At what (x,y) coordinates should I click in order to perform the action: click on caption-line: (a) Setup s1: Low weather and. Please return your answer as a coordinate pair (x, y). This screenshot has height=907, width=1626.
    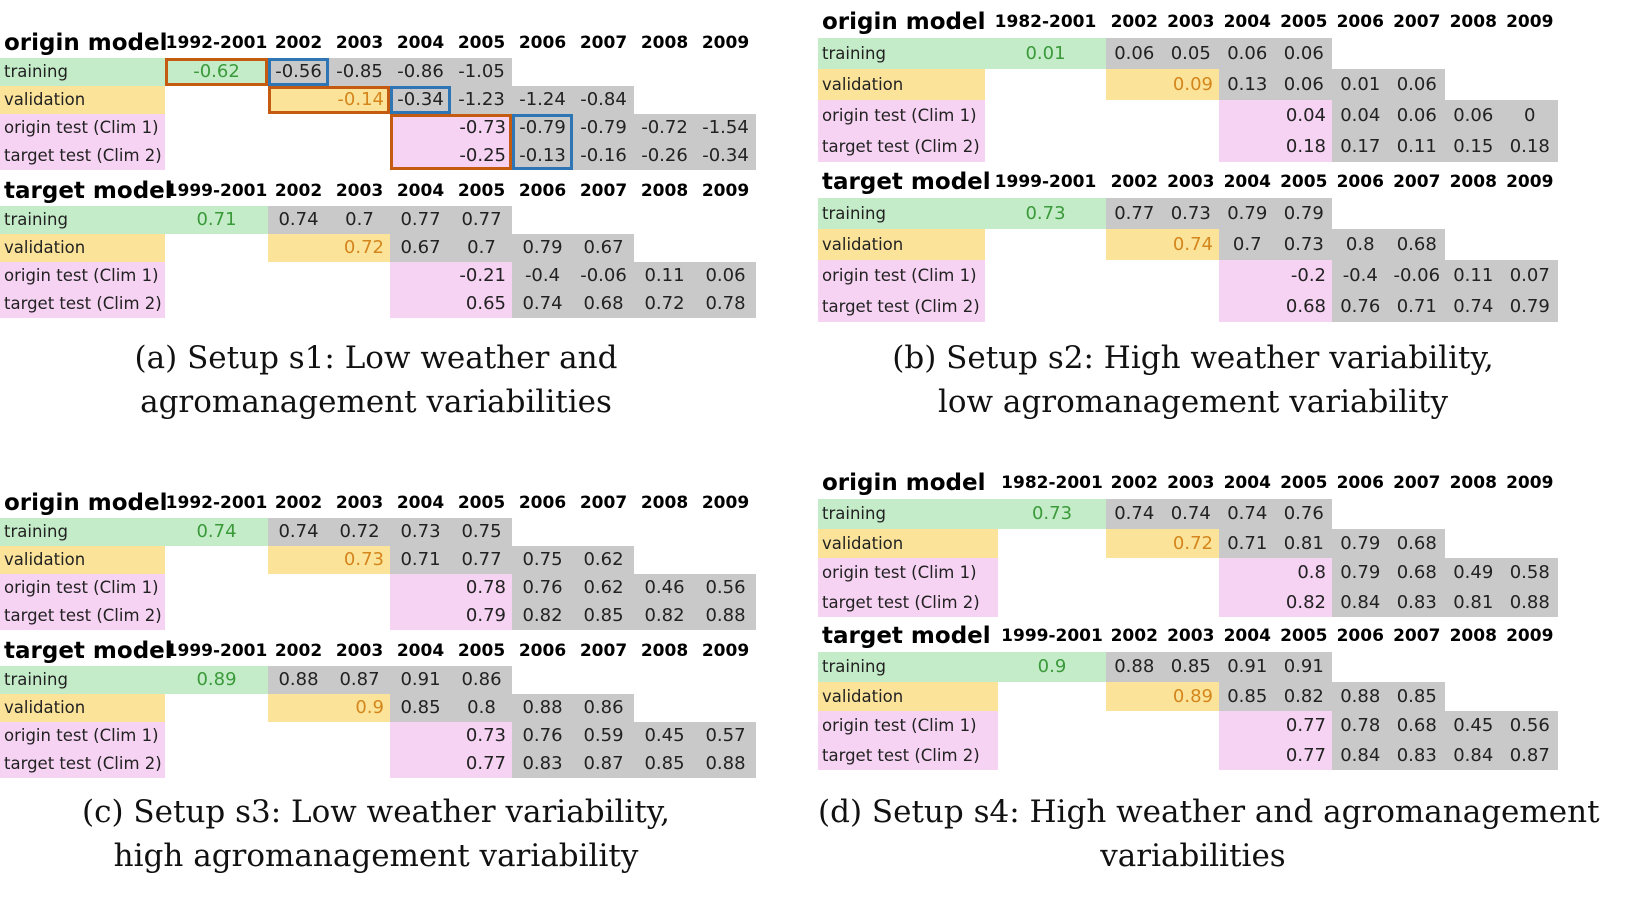
    Looking at the image, I should click on (376, 358).